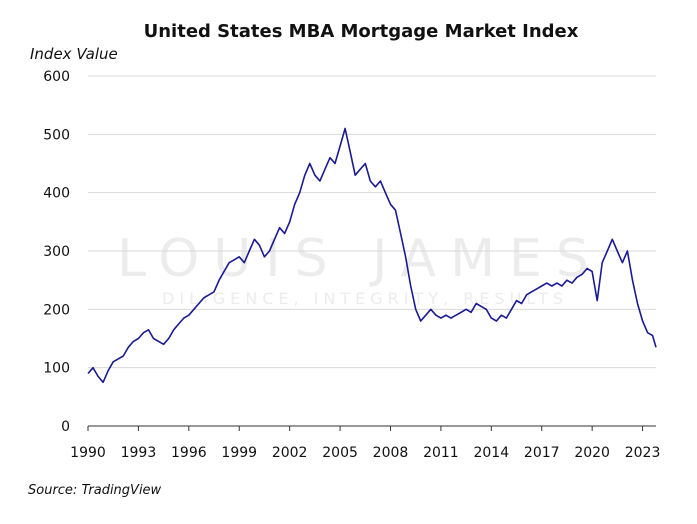 Image resolution: width=697 pixels, height=524 pixels. What do you see at coordinates (56, 135) in the screenshot?
I see `y-tick-label: 500` at bounding box center [56, 135].